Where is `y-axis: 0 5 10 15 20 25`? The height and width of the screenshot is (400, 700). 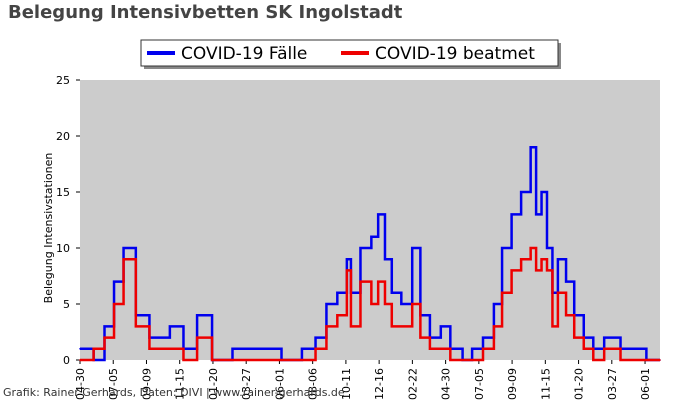
y-axis: 0 5 10 15 20 25 is located at coordinates (68, 220).